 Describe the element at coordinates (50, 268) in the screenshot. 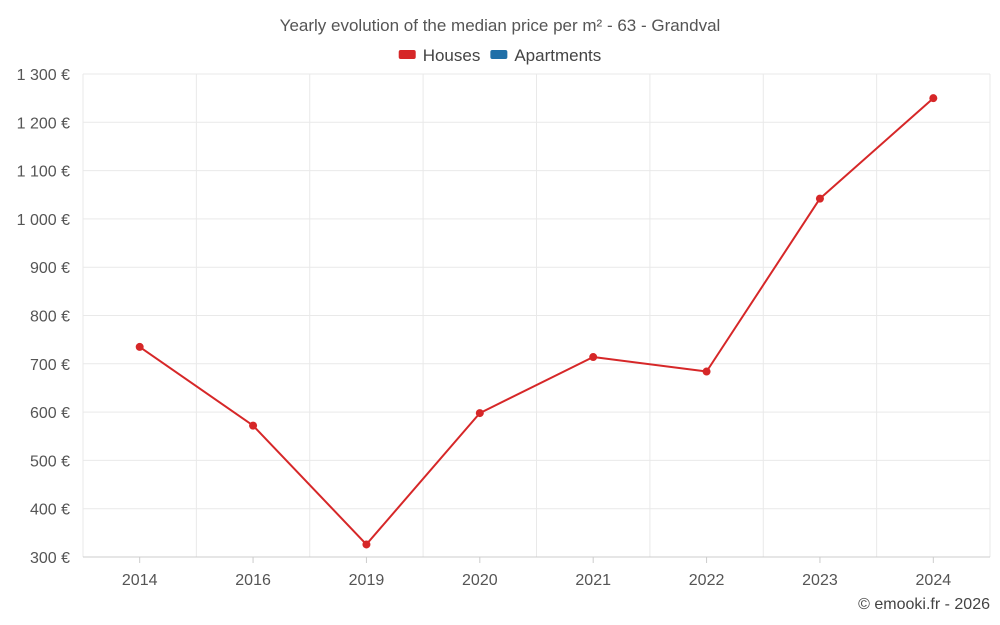

I see `y-tick-label: 900 €` at that location.